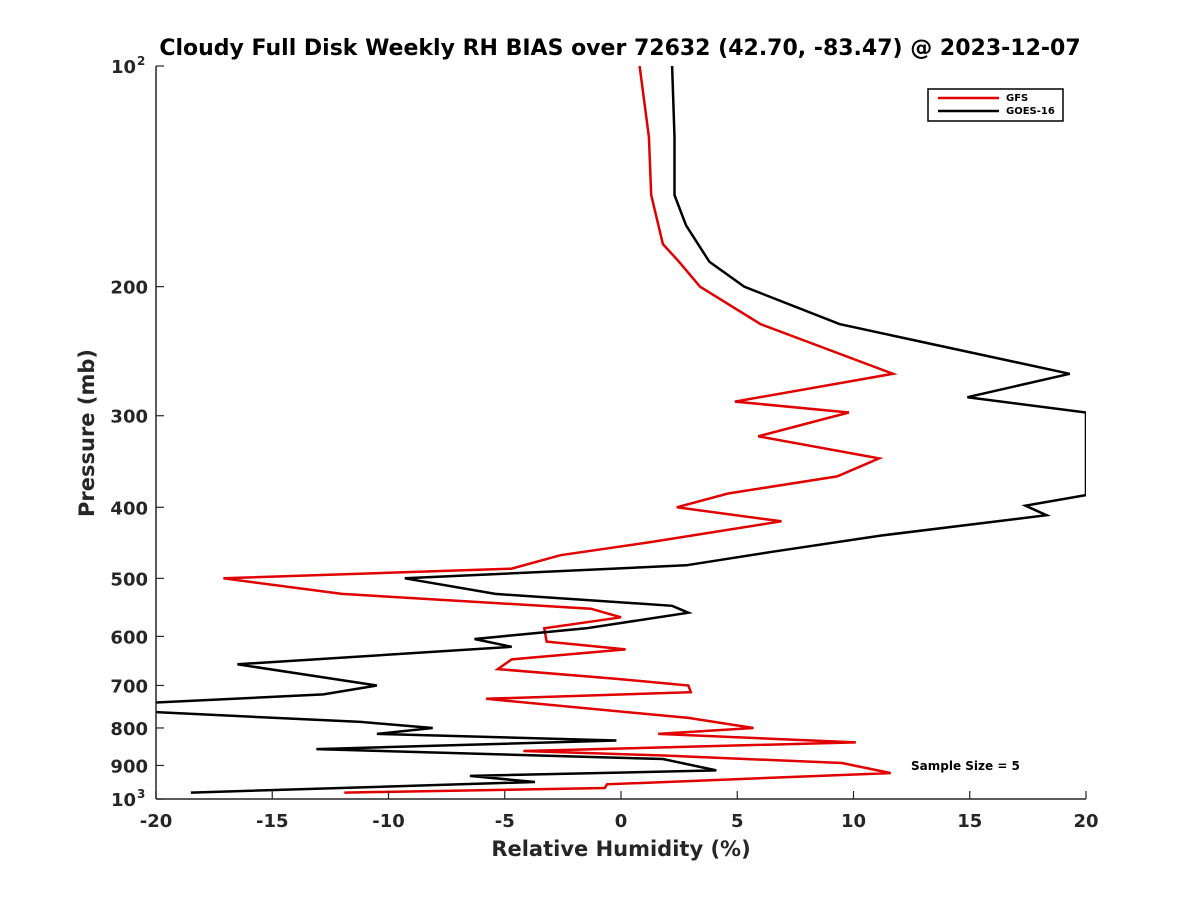 The width and height of the screenshot is (1200, 900). What do you see at coordinates (129, 637) in the screenshot?
I see `y-tick-label: 600` at bounding box center [129, 637].